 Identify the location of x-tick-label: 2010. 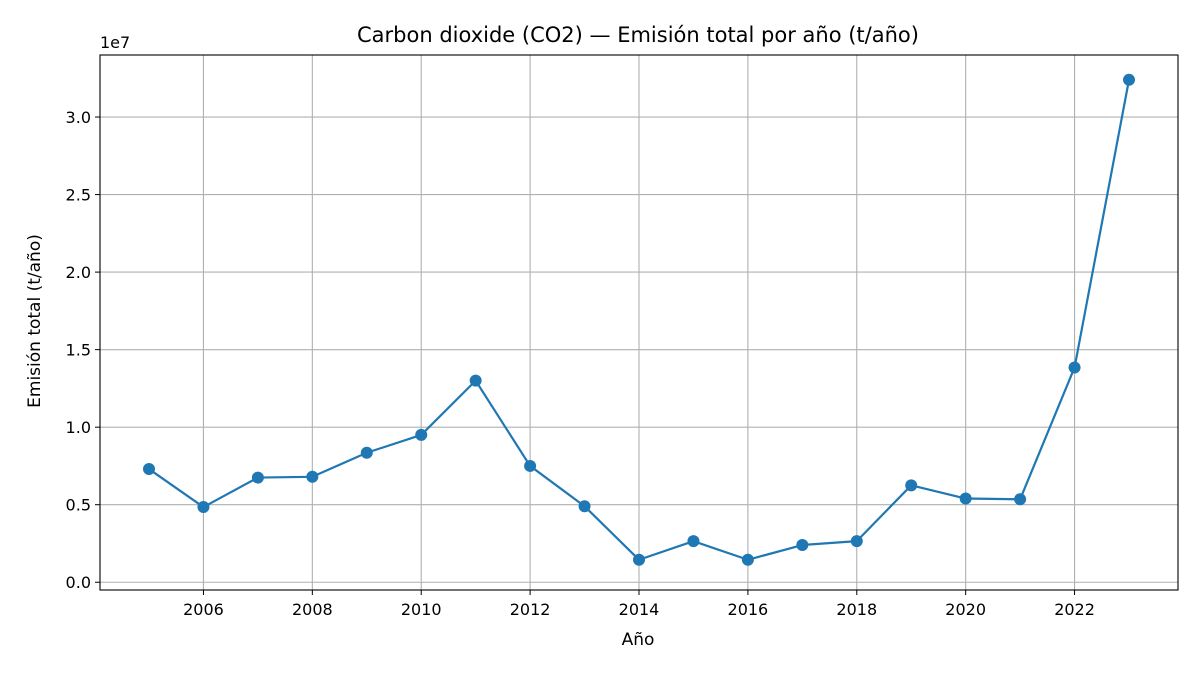
(421, 609).